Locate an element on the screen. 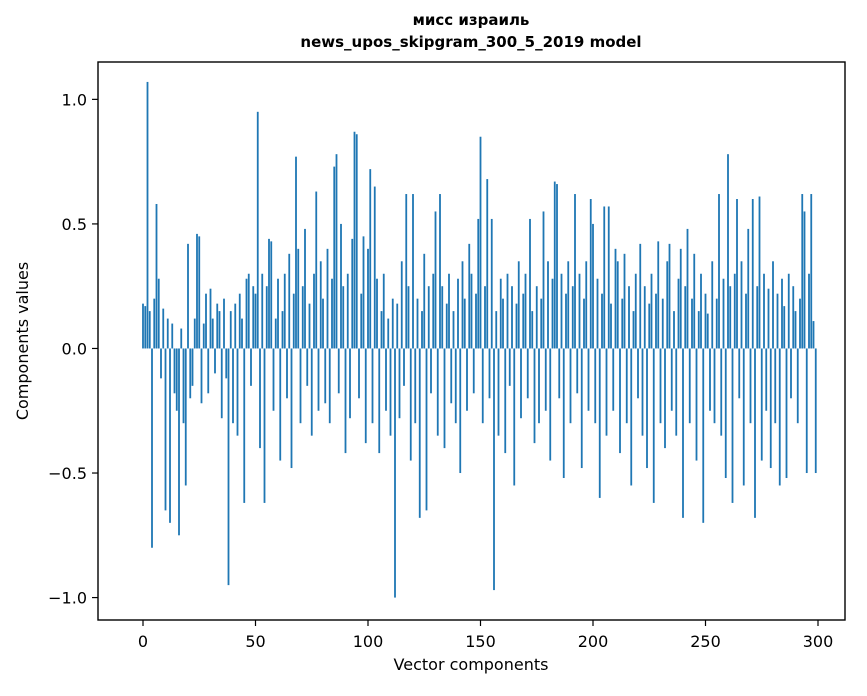 This screenshot has height=696, width=867. x-tick-label: 100 is located at coordinates (368, 641).